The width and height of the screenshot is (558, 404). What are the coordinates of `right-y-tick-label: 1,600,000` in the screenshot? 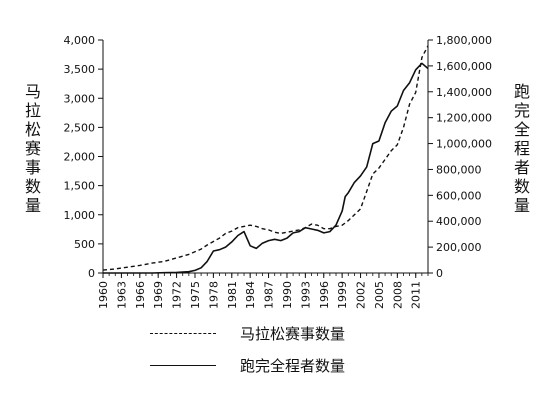 It's located at (464, 66).